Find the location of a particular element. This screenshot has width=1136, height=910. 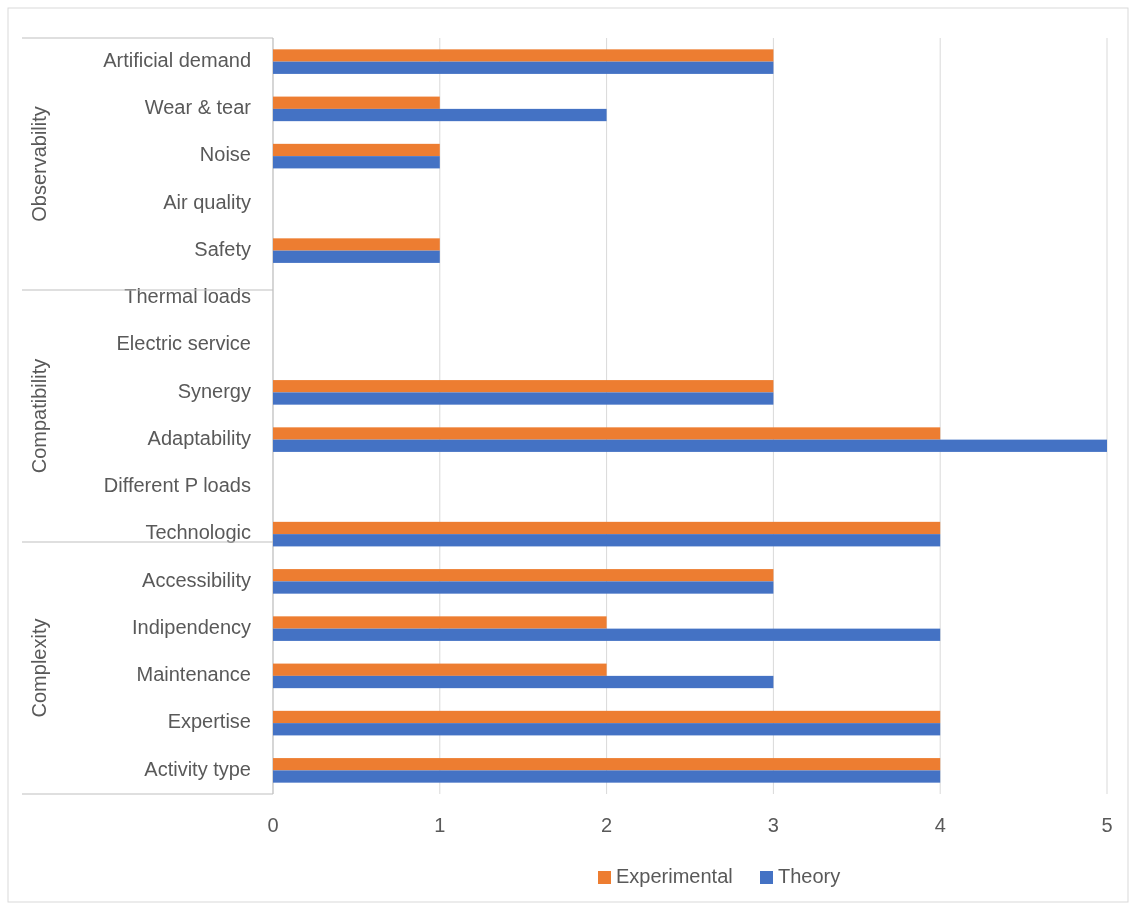

x-tick-label: 0 is located at coordinates (273, 825).